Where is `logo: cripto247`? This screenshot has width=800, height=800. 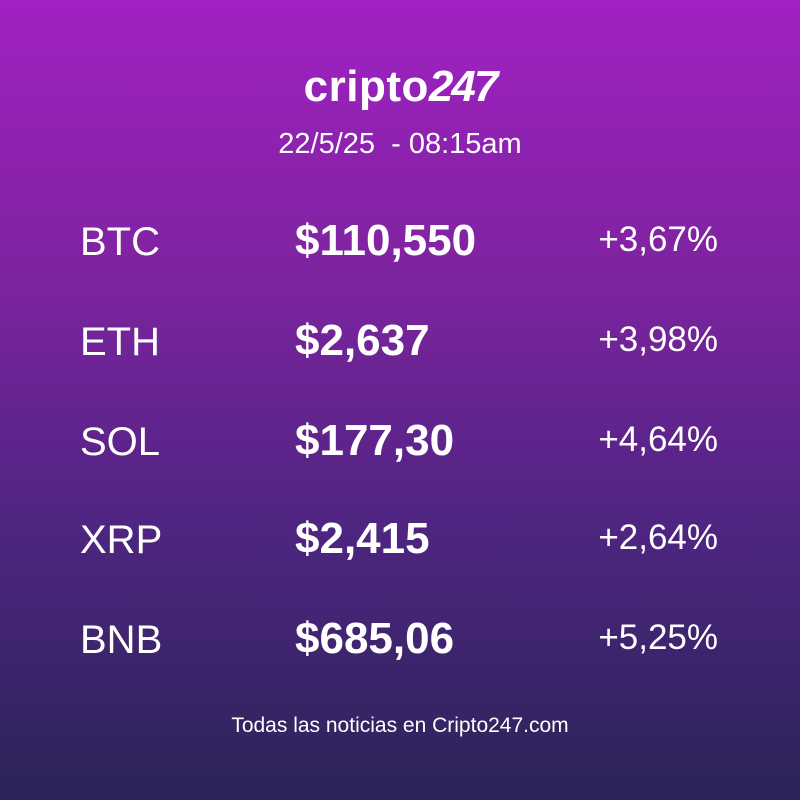 logo: cripto247 is located at coordinates (400, 87).